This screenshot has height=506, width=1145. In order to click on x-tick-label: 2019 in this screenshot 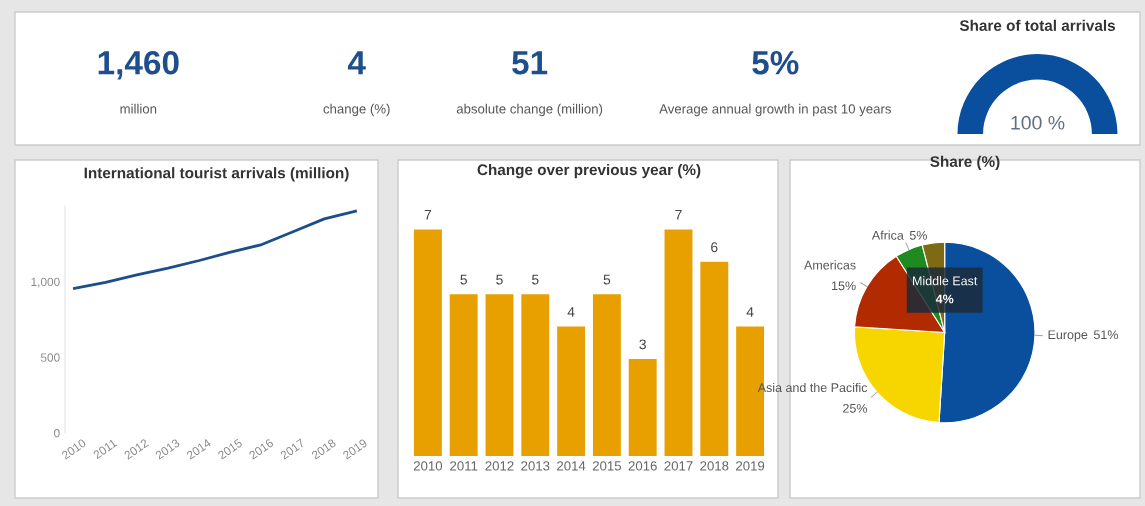, I will do `click(750, 466)`.